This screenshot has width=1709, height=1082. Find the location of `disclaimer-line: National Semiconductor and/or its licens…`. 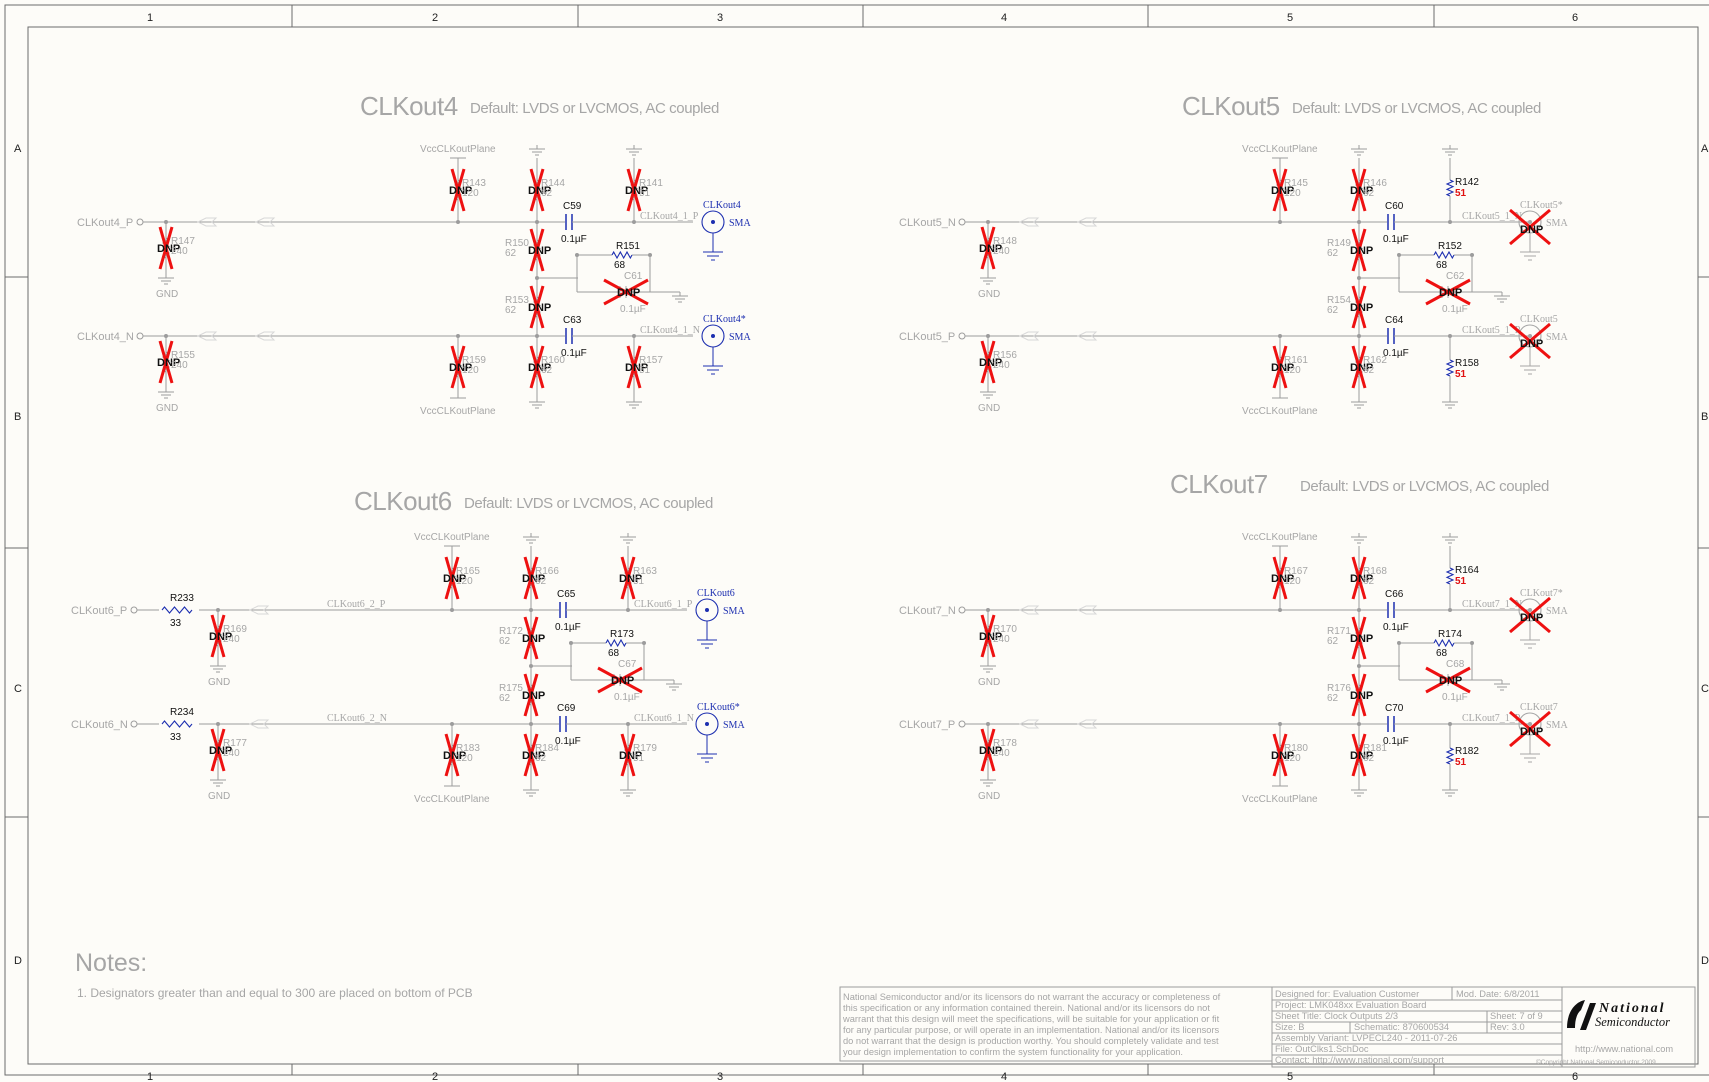

disclaimer-line: National Semiconductor and/or its licens… is located at coordinates (1032, 997).